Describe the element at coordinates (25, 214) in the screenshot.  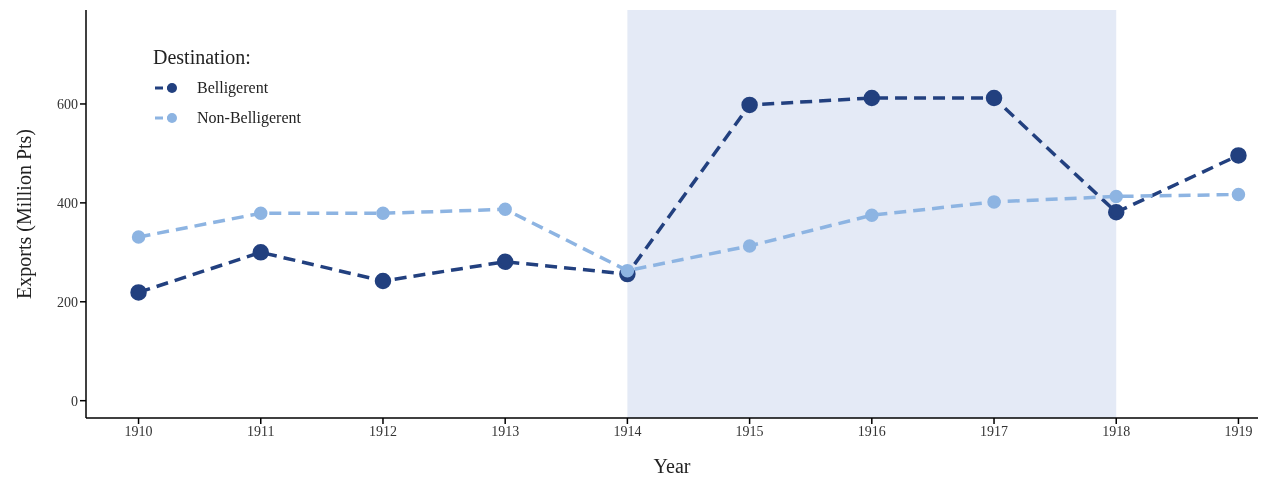
I see `y-axis-title: Exports (Million Pts)` at that location.